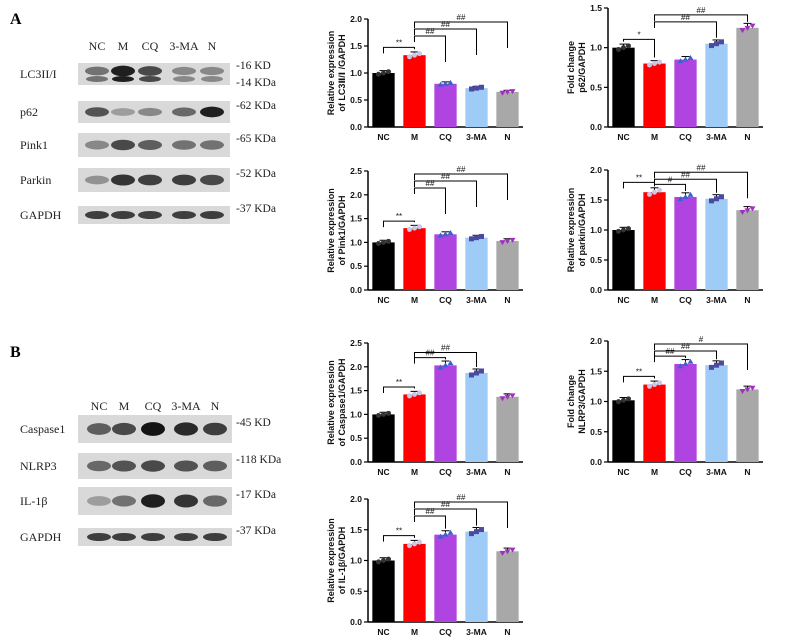  Describe the element at coordinates (596, 432) in the screenshot. I see `y-tick-label: 0.5` at that location.